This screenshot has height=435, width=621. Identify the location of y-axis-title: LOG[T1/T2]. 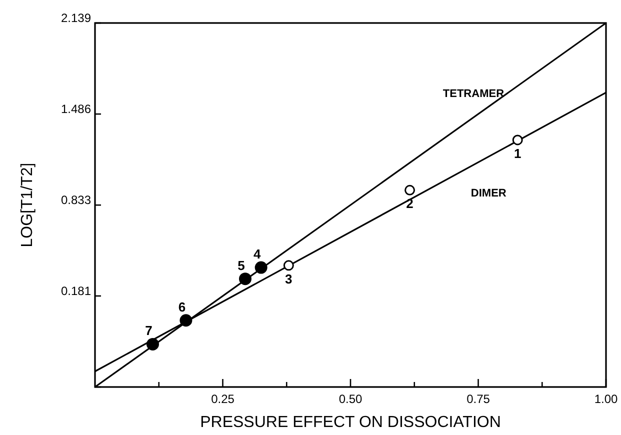
(27, 205).